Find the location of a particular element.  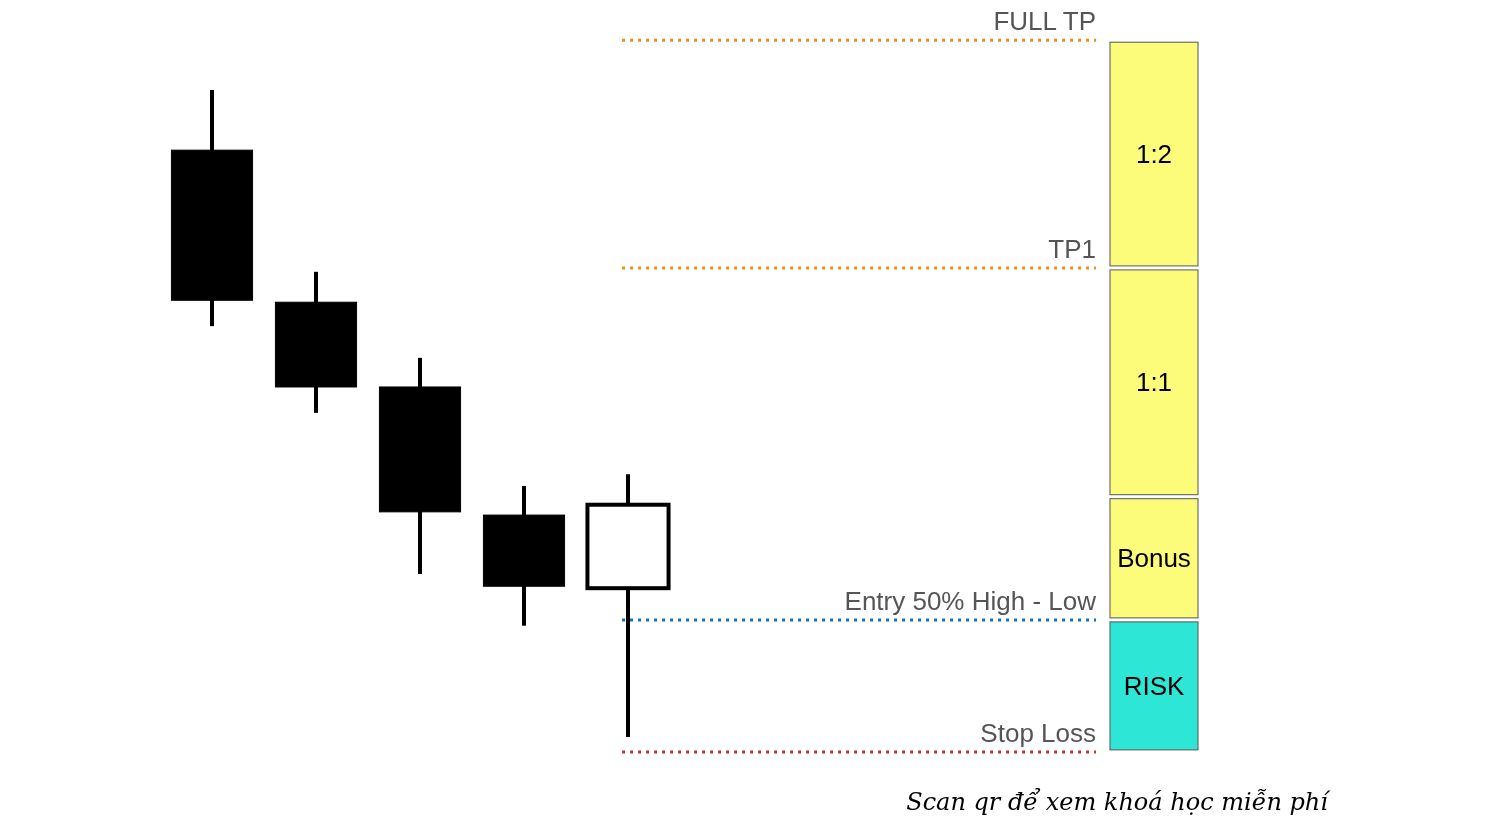

ref-line-label: TP1 is located at coordinates (1072, 248).